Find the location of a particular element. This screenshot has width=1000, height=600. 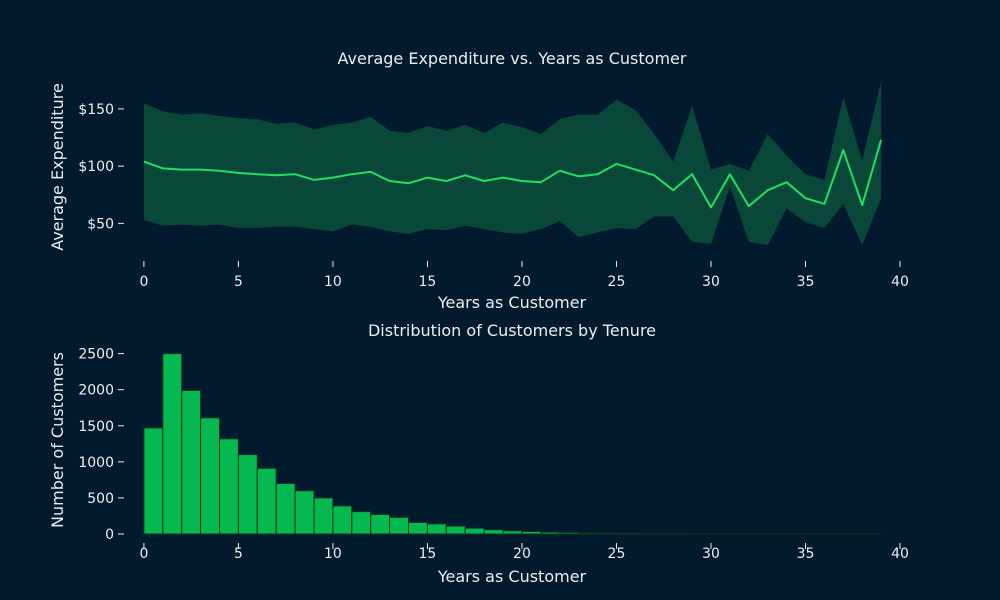

top-x-tick-label: 0 is located at coordinates (143, 282).